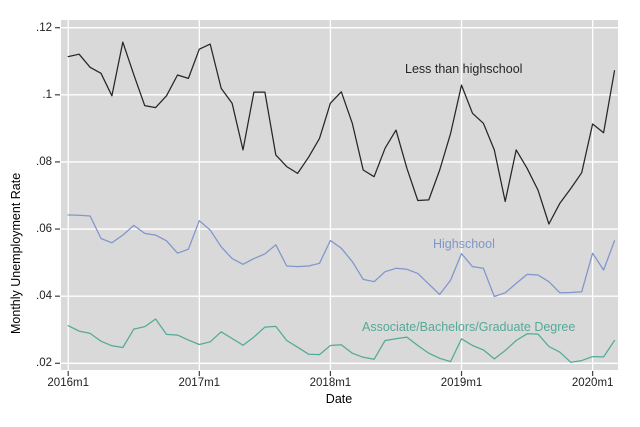 This screenshot has height=427, width=640. Describe the element at coordinates (68, 383) in the screenshot. I see `x-tick-label: 2016m1` at that location.